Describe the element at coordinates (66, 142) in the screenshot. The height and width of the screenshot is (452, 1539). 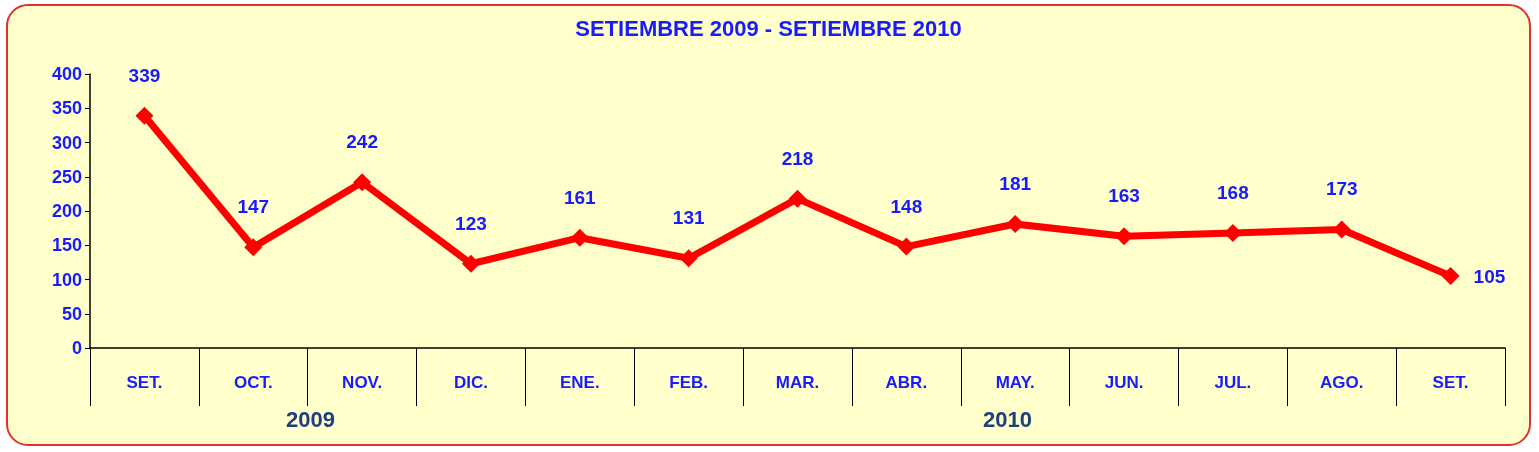
I see `y-tick-label: 300` at that location.